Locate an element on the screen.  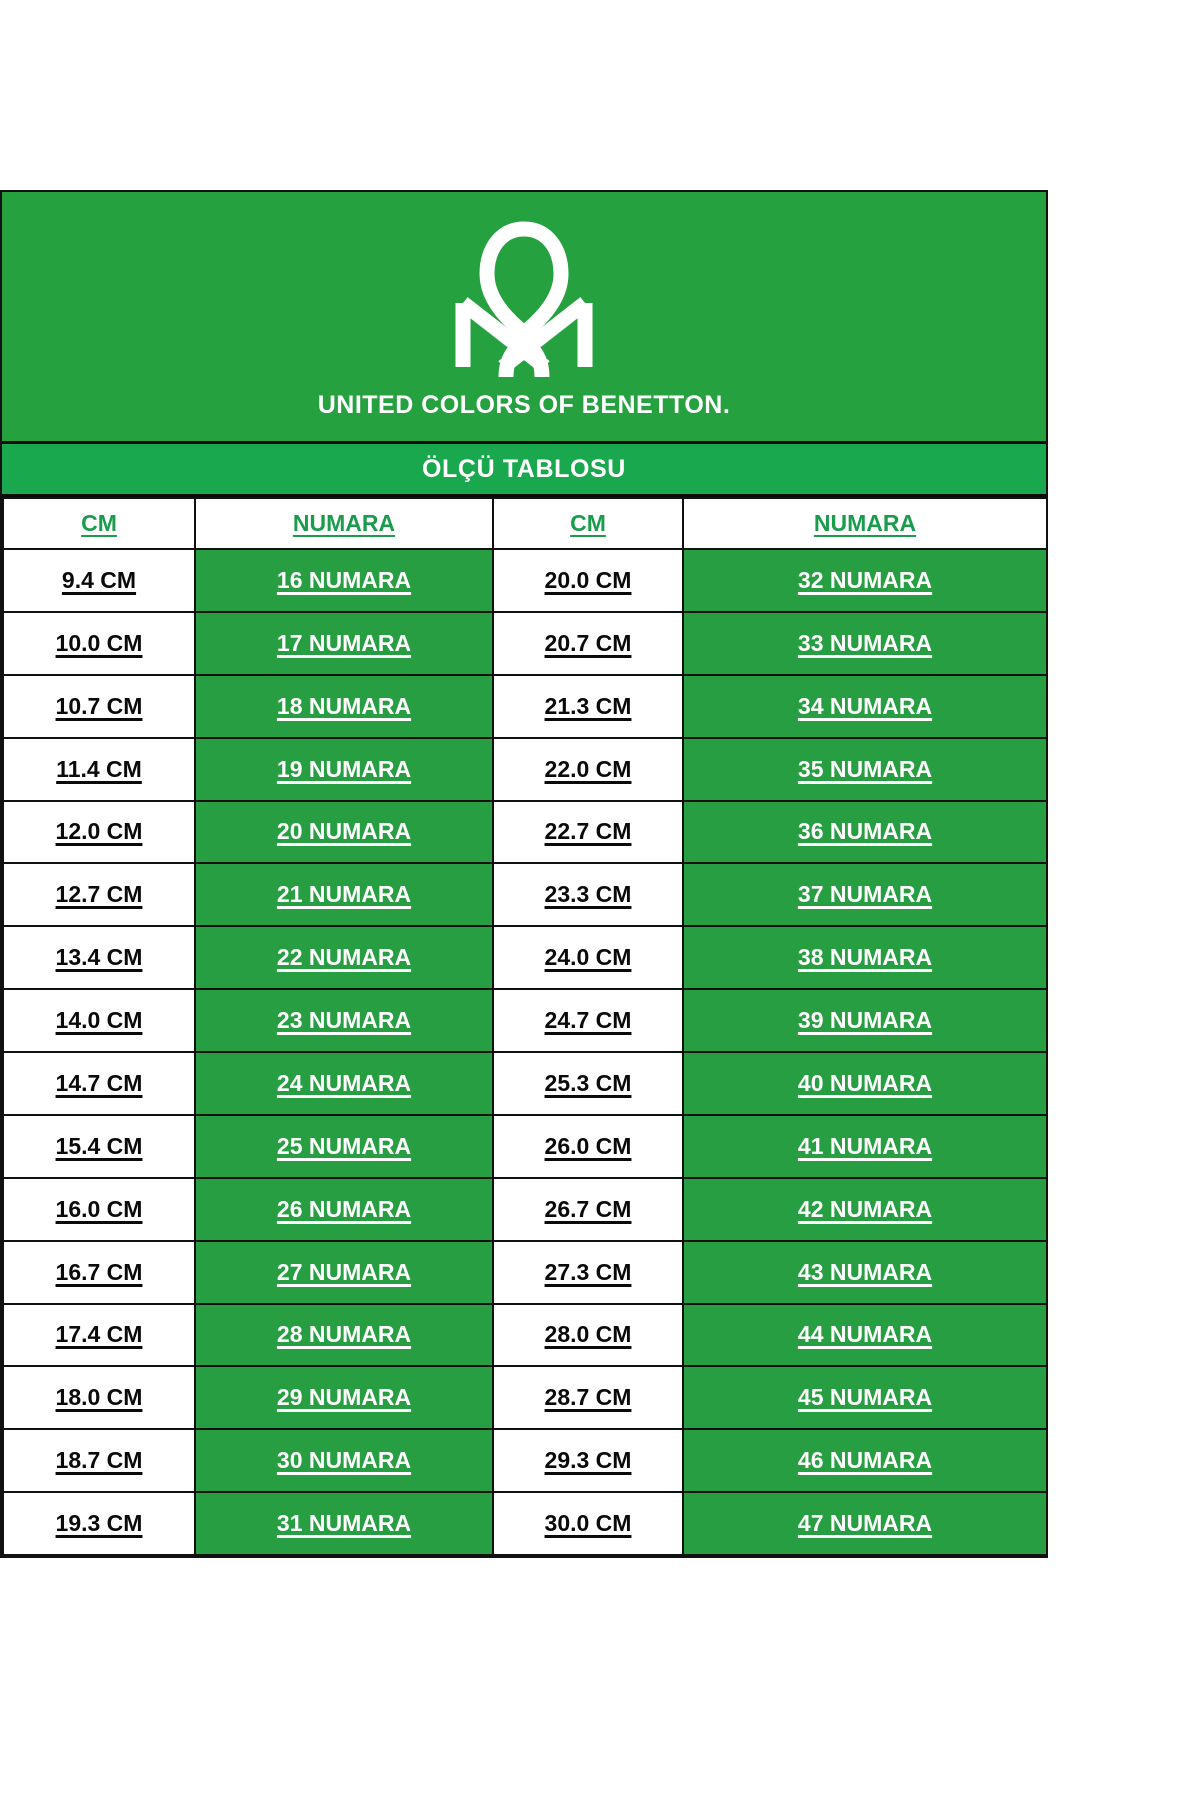
table-header-row: CM NUMARA CM NUMARA is located at coordinates (525, 523).